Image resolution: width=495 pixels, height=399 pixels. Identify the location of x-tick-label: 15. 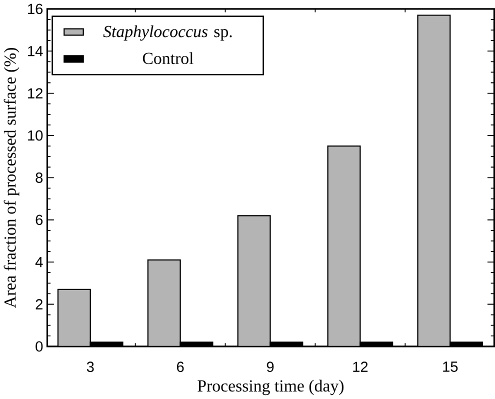
(450, 367).